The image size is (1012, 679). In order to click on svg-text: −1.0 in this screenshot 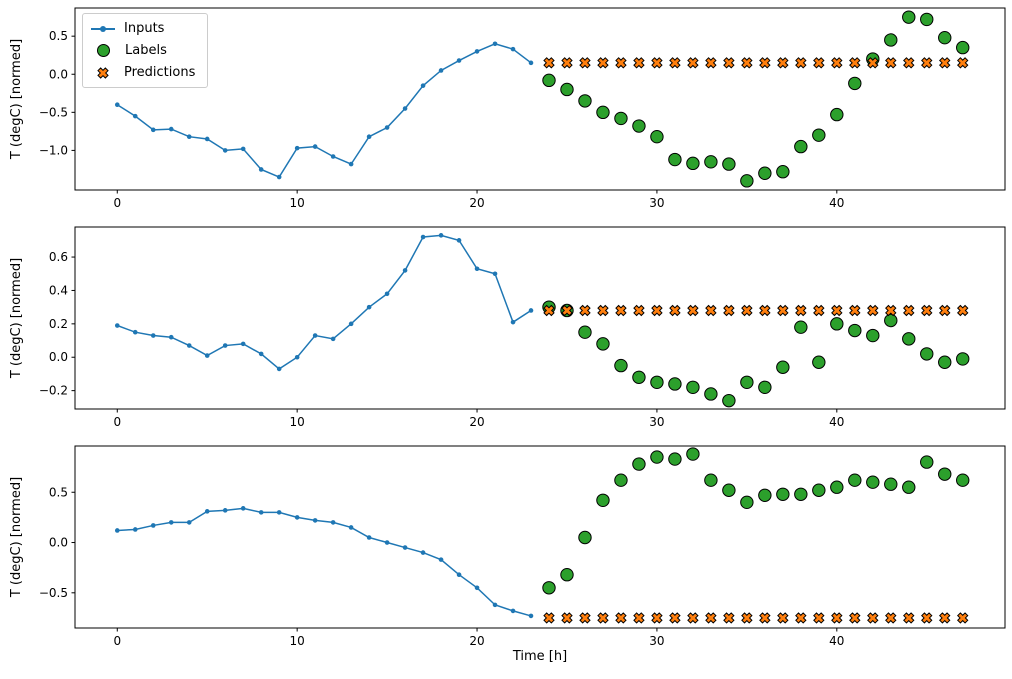, I will do `click(53, 150)`.